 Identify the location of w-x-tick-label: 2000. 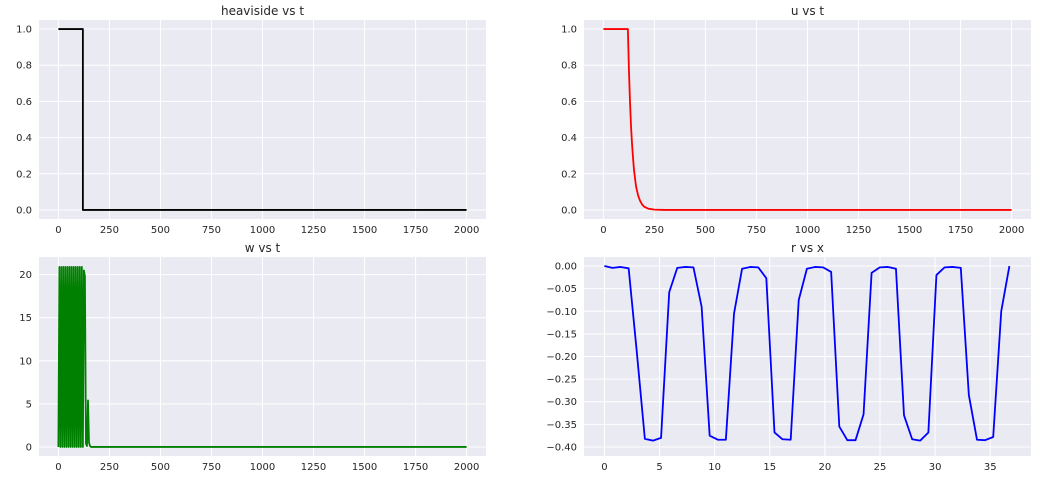
(466, 467).